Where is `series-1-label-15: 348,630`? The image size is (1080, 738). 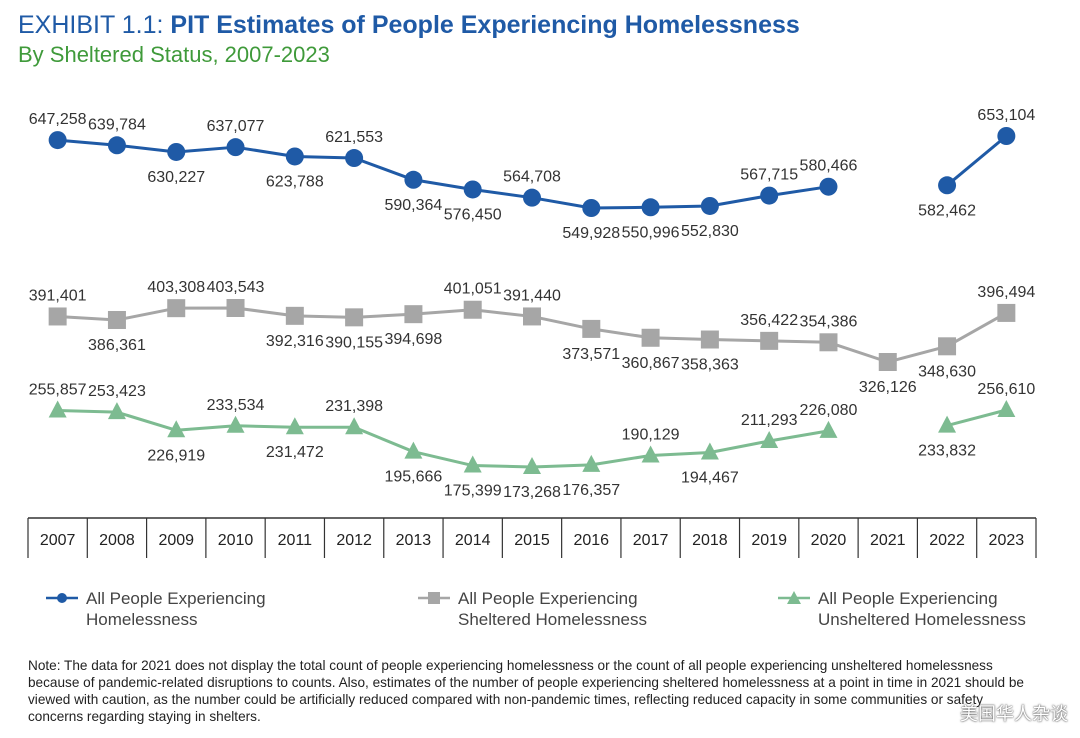
series-1-label-15: 348,630 is located at coordinates (947, 371).